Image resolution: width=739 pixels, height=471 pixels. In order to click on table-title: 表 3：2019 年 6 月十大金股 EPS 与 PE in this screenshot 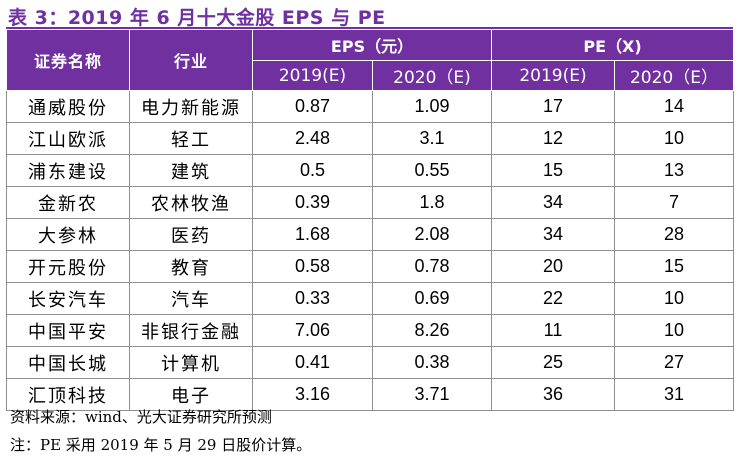, I will do `click(197, 18)`.